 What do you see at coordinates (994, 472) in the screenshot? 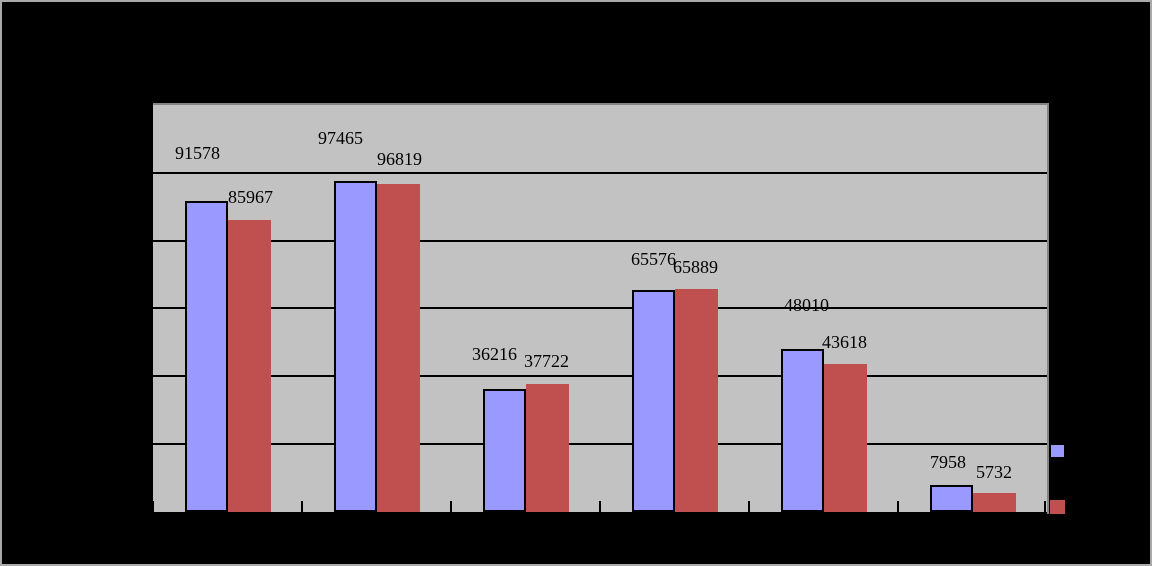
I see `data-label-series-2-group6: 5732` at bounding box center [994, 472].